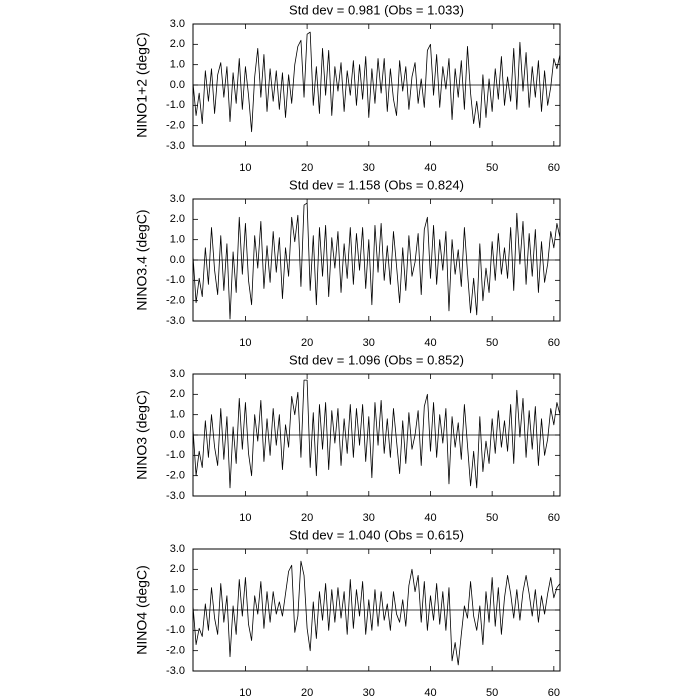 This screenshot has width=700, height=700. What do you see at coordinates (376, 9) in the screenshot?
I see `panel-title: Std dev = 0.981 (Obs = 1.033)` at bounding box center [376, 9].